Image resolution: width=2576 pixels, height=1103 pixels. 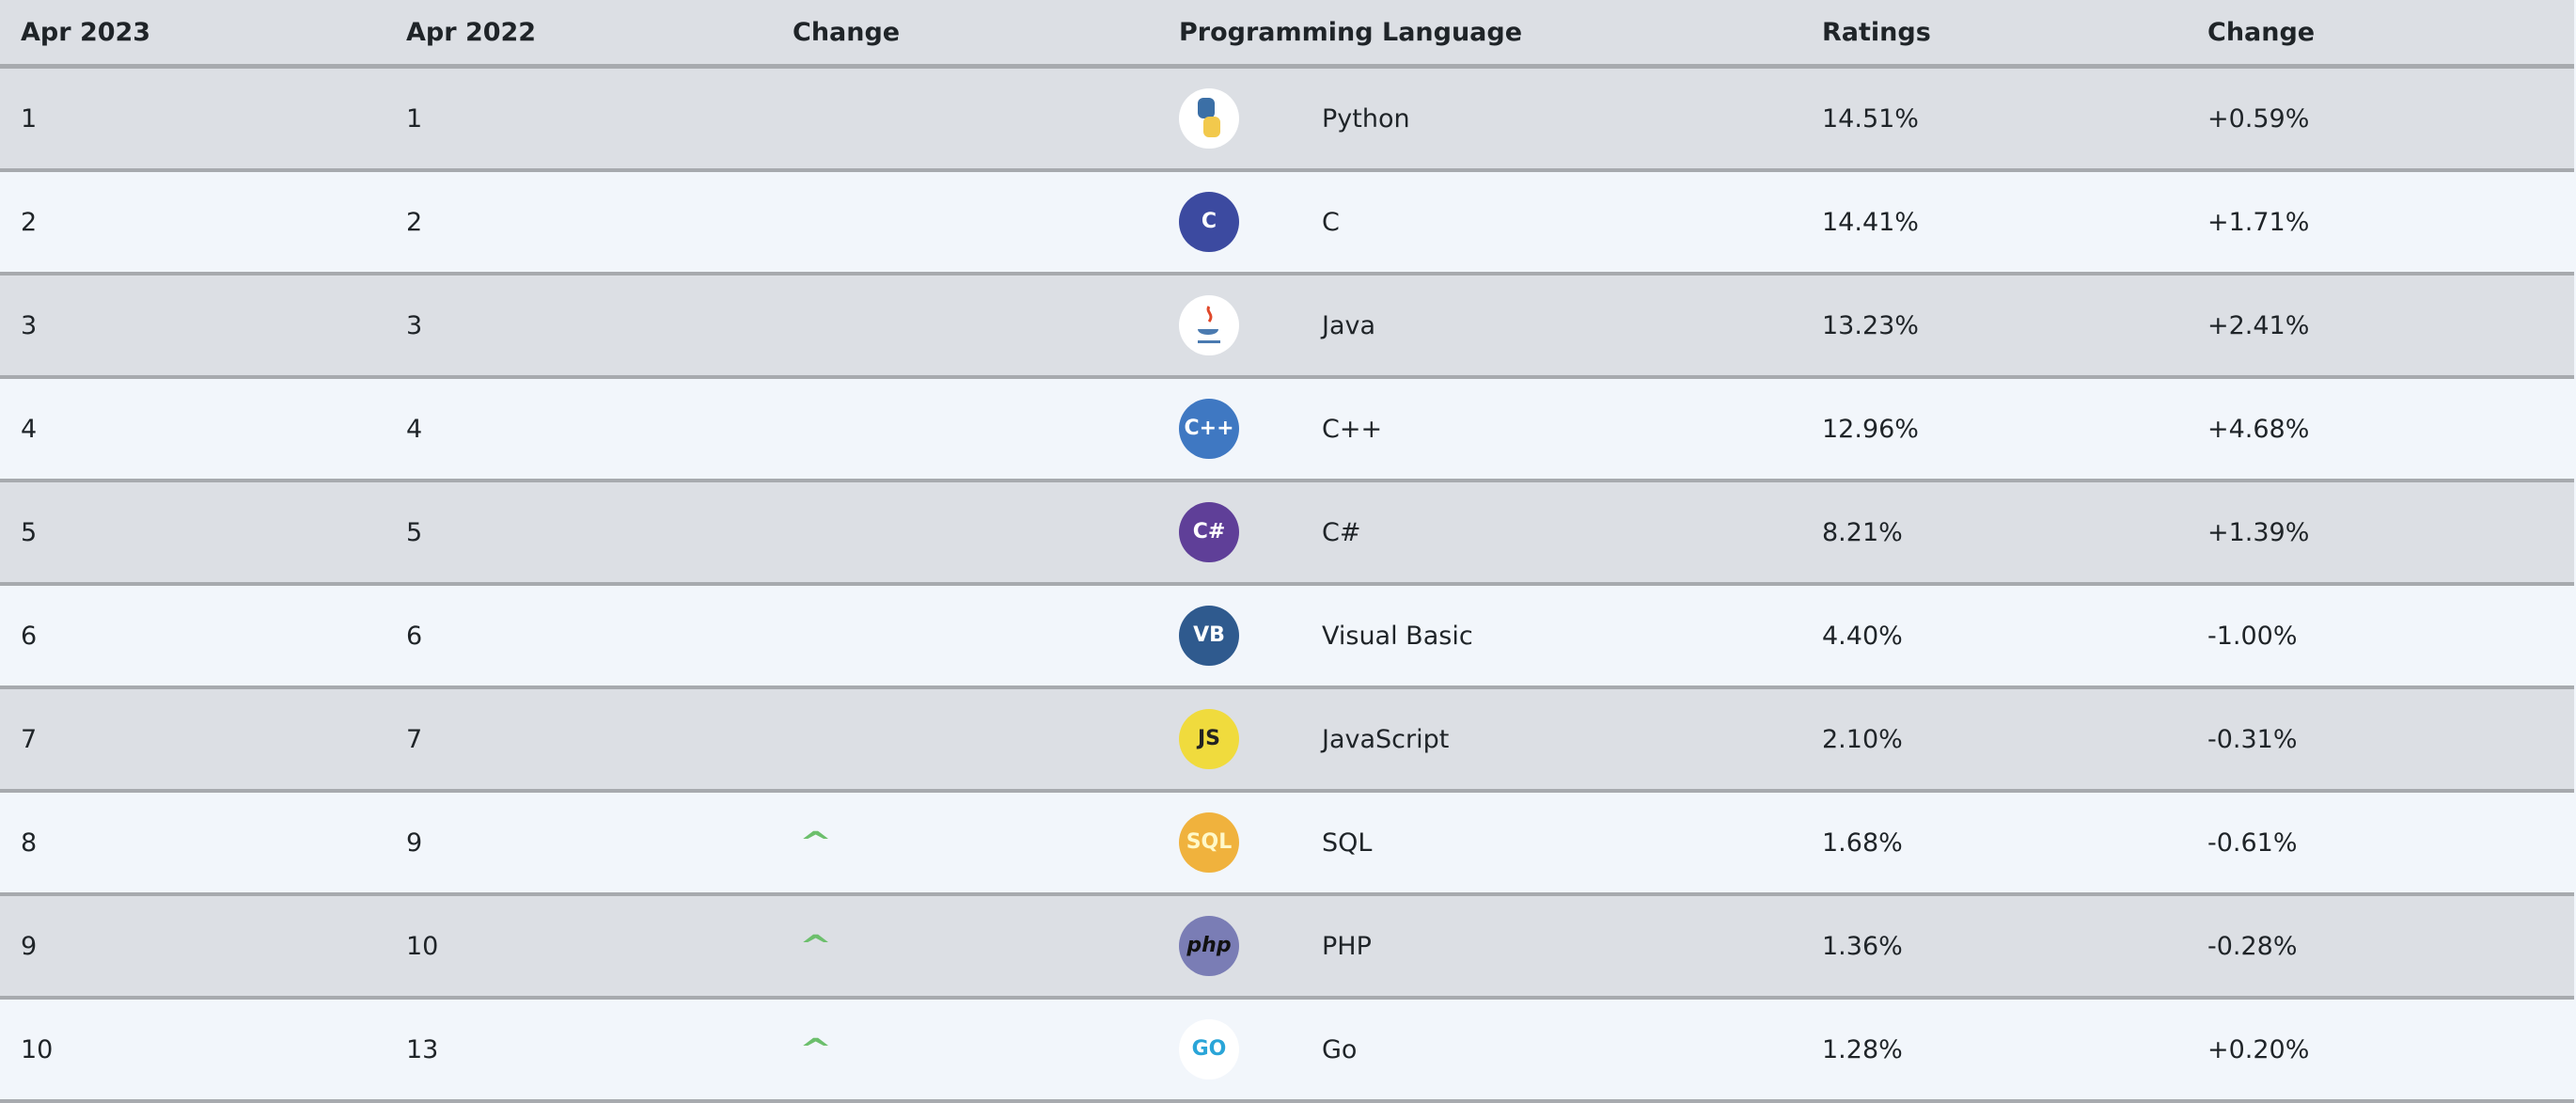 I want to click on rank-previous: 2, so click(x=599, y=223).